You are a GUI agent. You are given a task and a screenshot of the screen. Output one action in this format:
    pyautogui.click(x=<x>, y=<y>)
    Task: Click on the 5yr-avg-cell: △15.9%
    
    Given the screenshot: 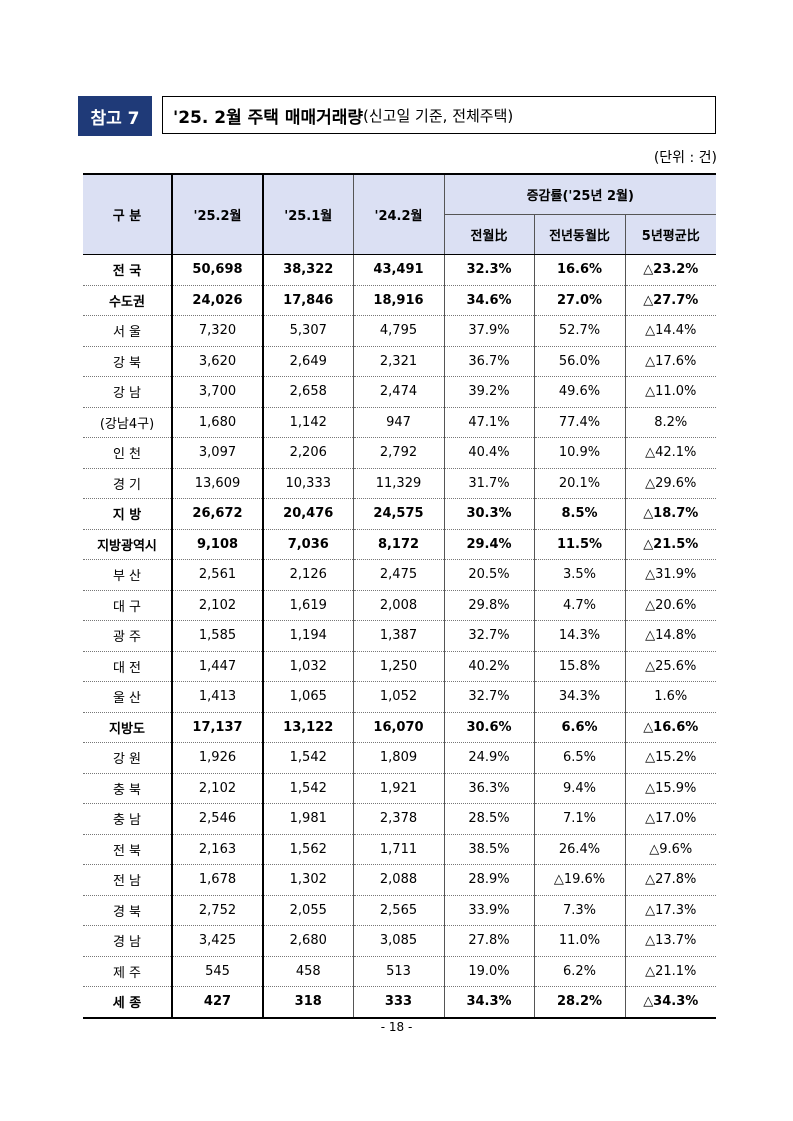 What is the action you would take?
    pyautogui.click(x=670, y=788)
    